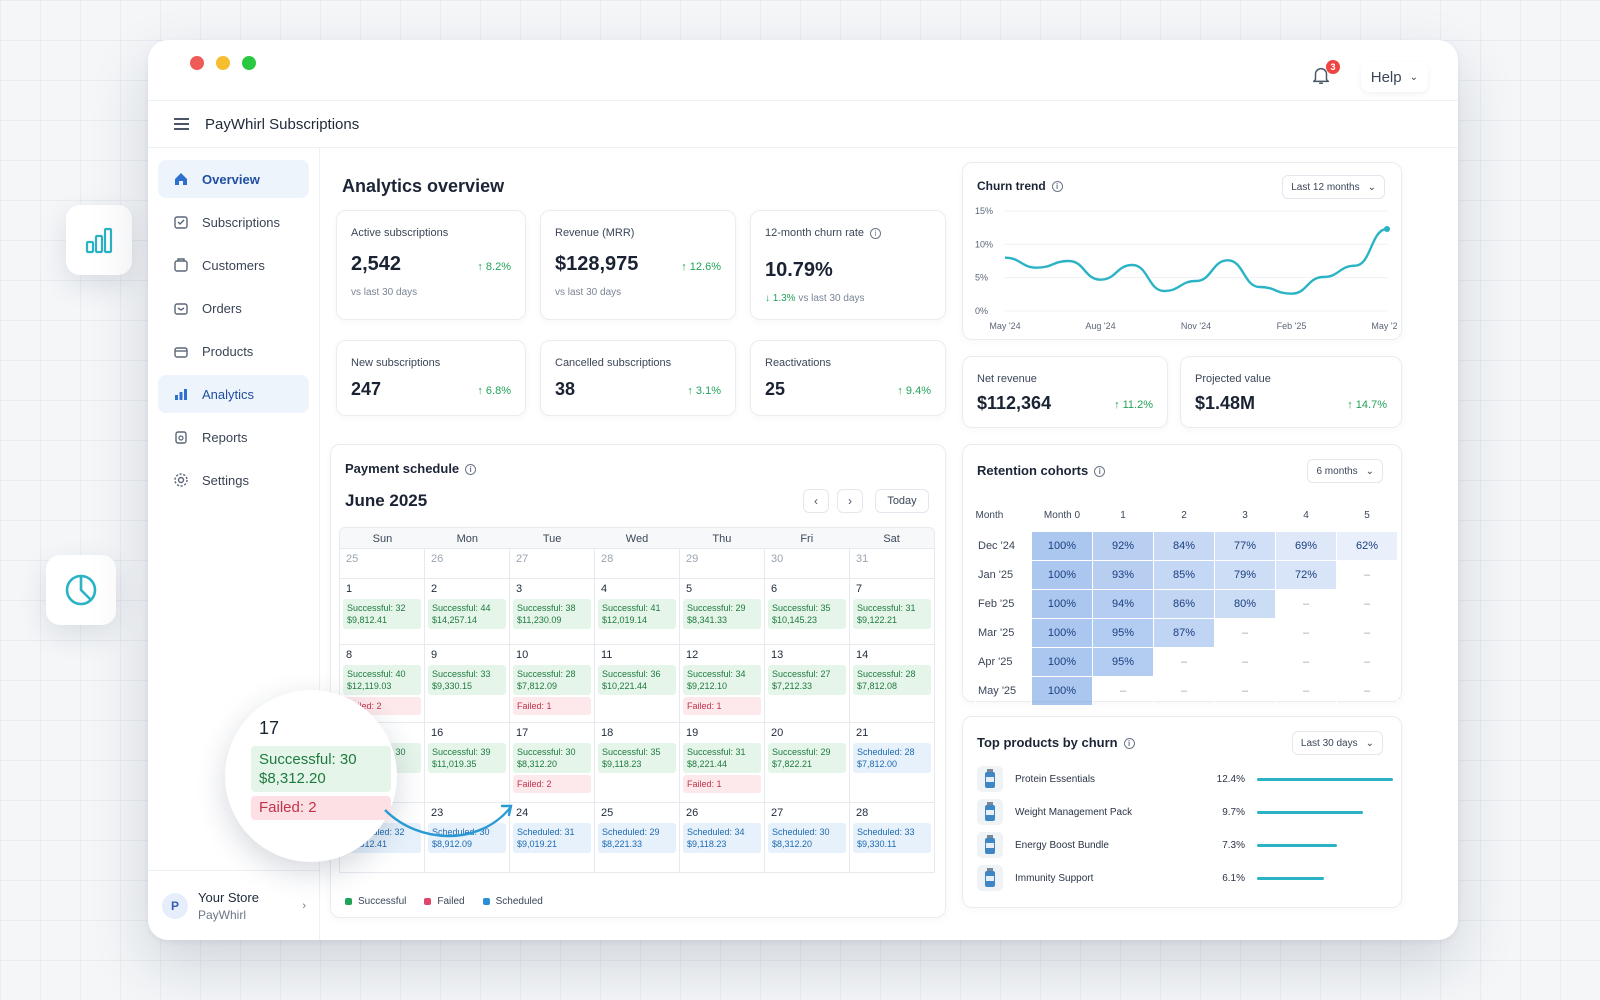  I want to click on day-number: 27, so click(777, 813).